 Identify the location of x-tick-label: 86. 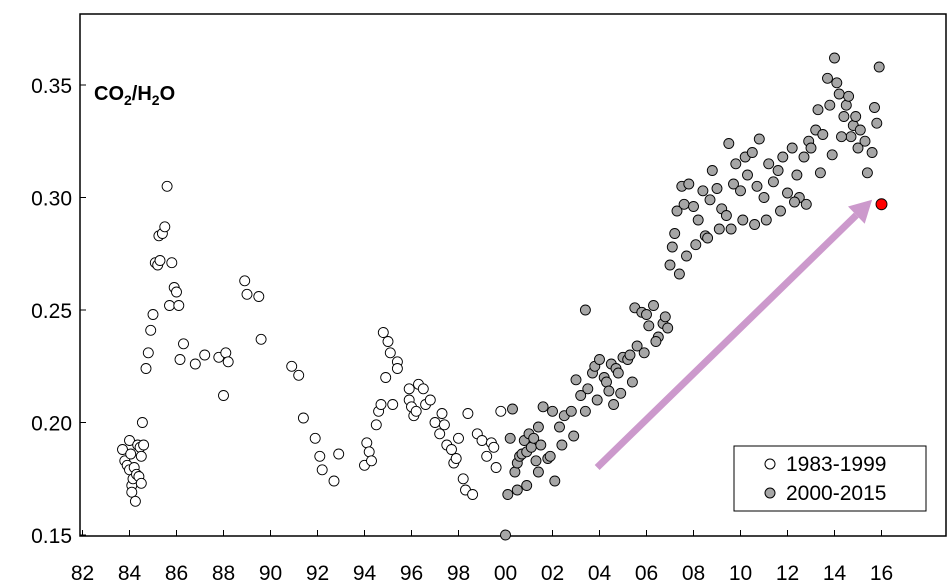
(176, 573).